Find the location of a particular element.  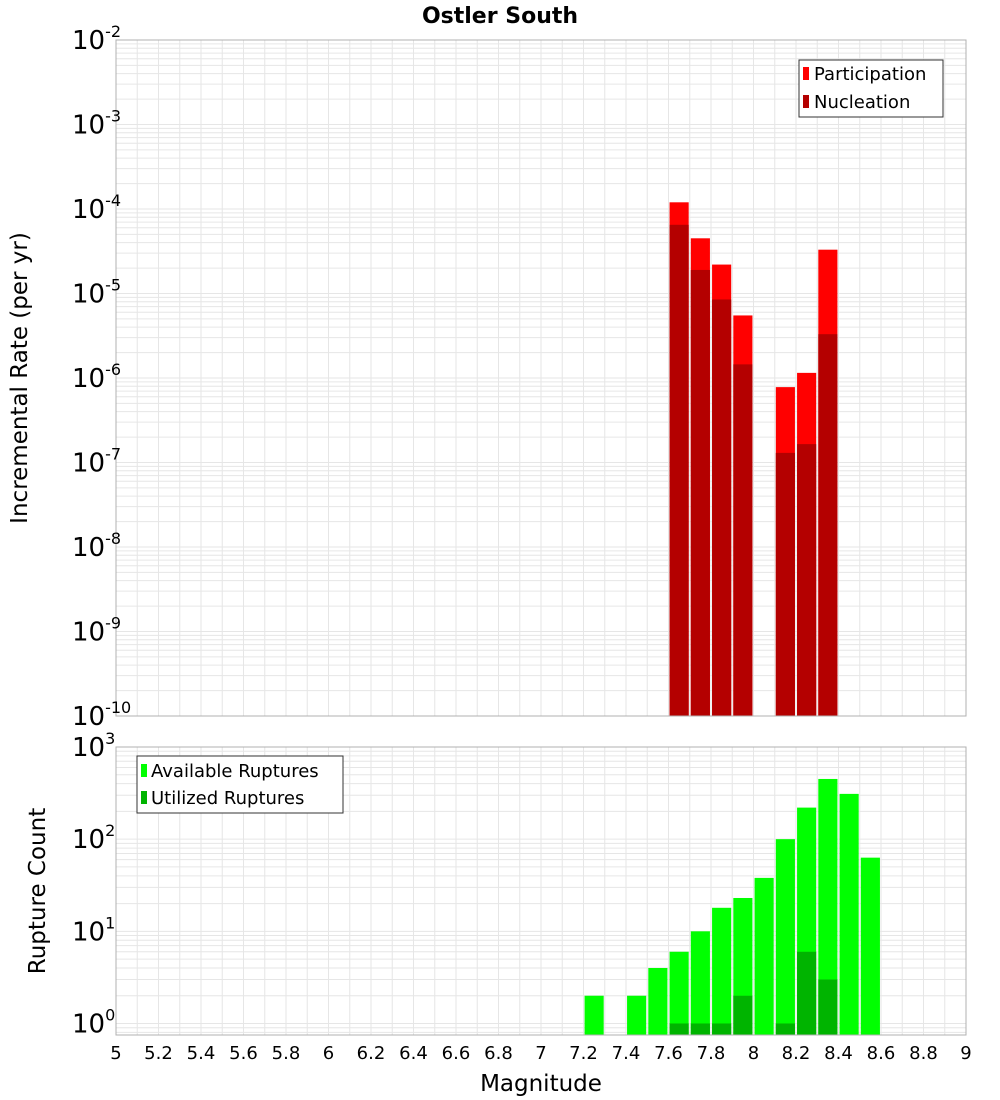

count-y-tick-label: 10⁰ is located at coordinates (93, 1022).